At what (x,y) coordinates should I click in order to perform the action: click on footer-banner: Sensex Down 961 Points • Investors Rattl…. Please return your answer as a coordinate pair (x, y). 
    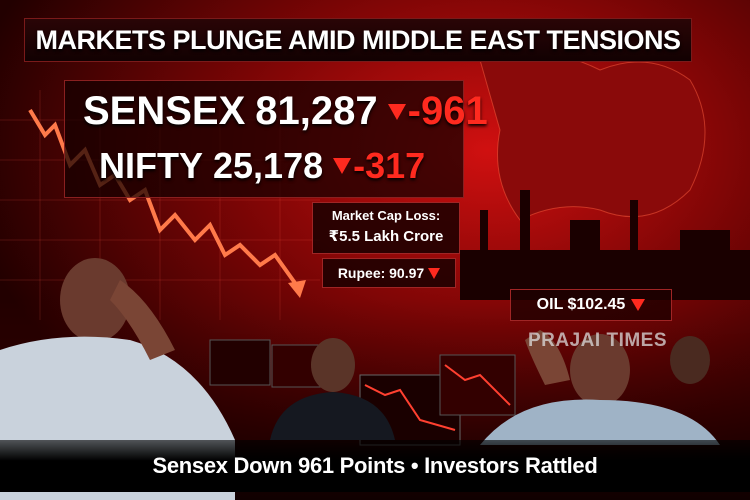
    Looking at the image, I should click on (375, 466).